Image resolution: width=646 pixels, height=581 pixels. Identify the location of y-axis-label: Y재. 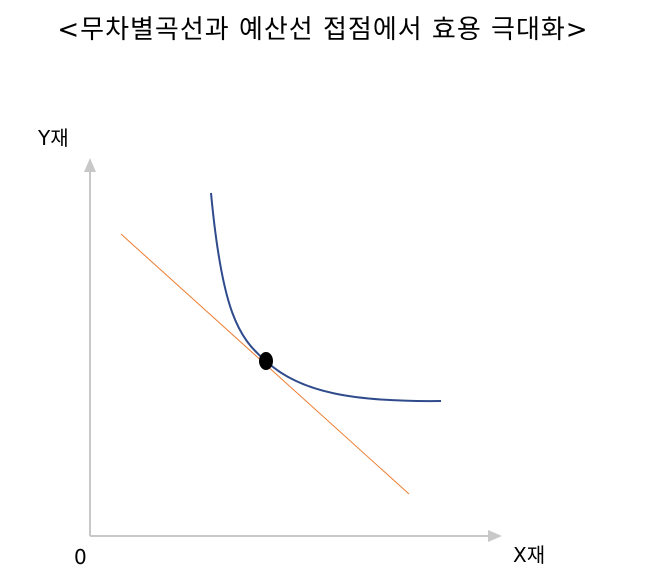
(53, 138).